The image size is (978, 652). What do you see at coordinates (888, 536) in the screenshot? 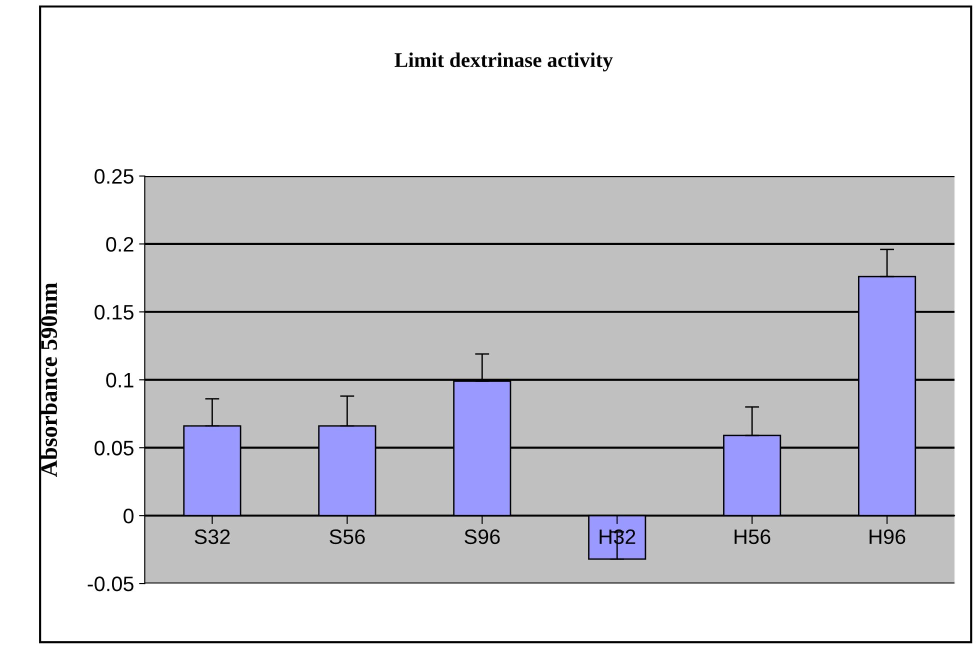
I see `x-tick-label: H96` at bounding box center [888, 536].